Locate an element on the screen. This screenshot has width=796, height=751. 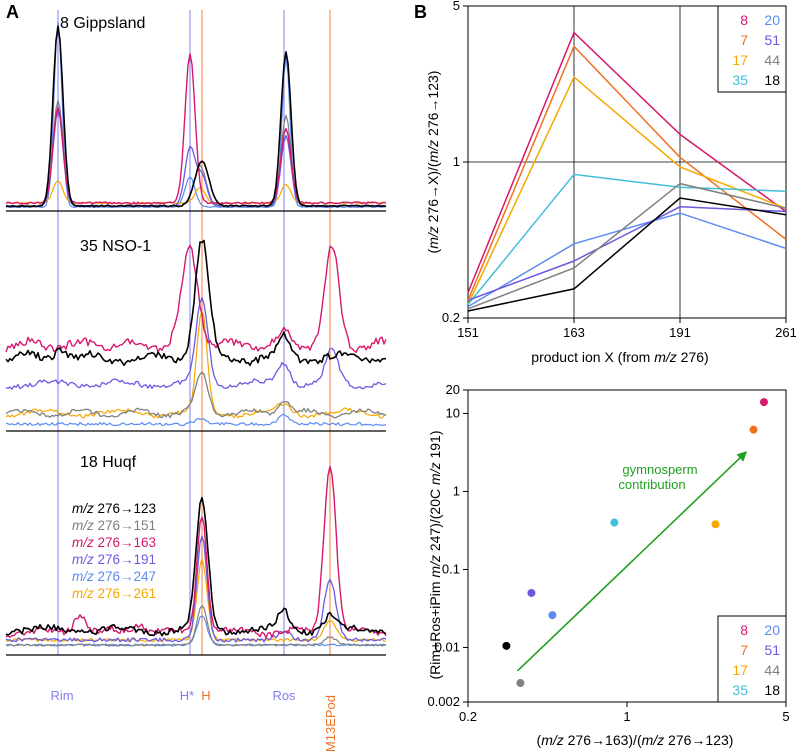
b-top-ytick-label-5: 5 is located at coordinates (456, 6).